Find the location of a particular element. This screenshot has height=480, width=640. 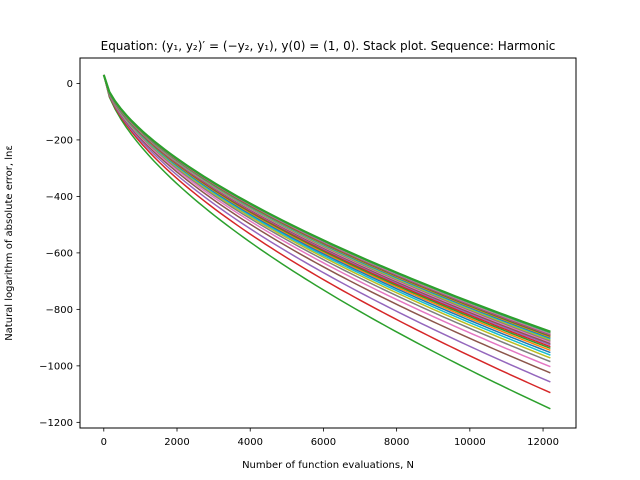

x-axis-ticks: 0 2000 4000 6000 8000 10000 12000 is located at coordinates (330, 438).